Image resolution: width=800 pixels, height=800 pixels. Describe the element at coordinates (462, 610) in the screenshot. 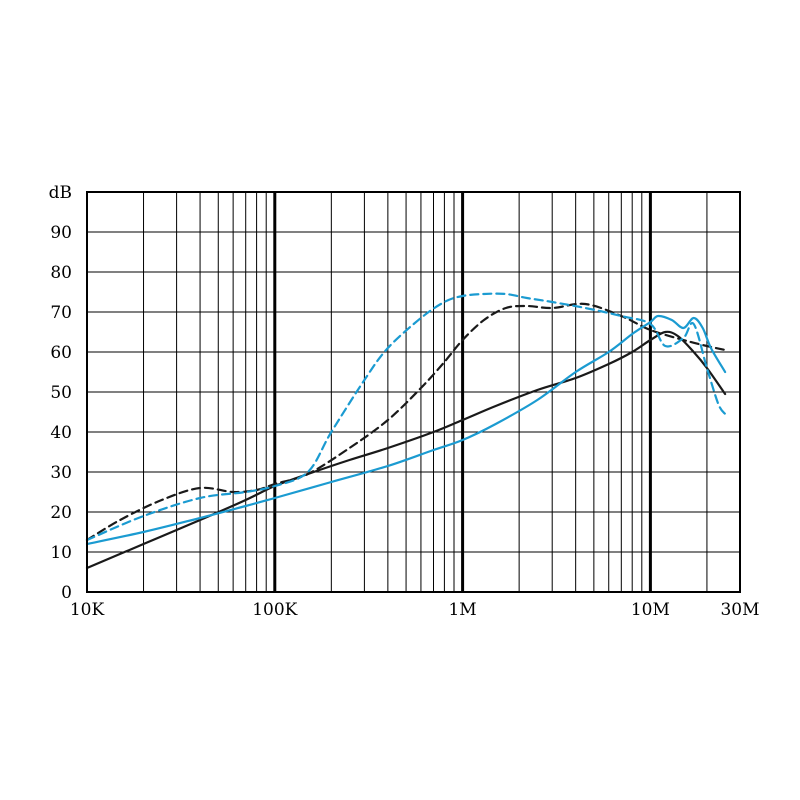

I see `x-tick-label: 1M` at that location.